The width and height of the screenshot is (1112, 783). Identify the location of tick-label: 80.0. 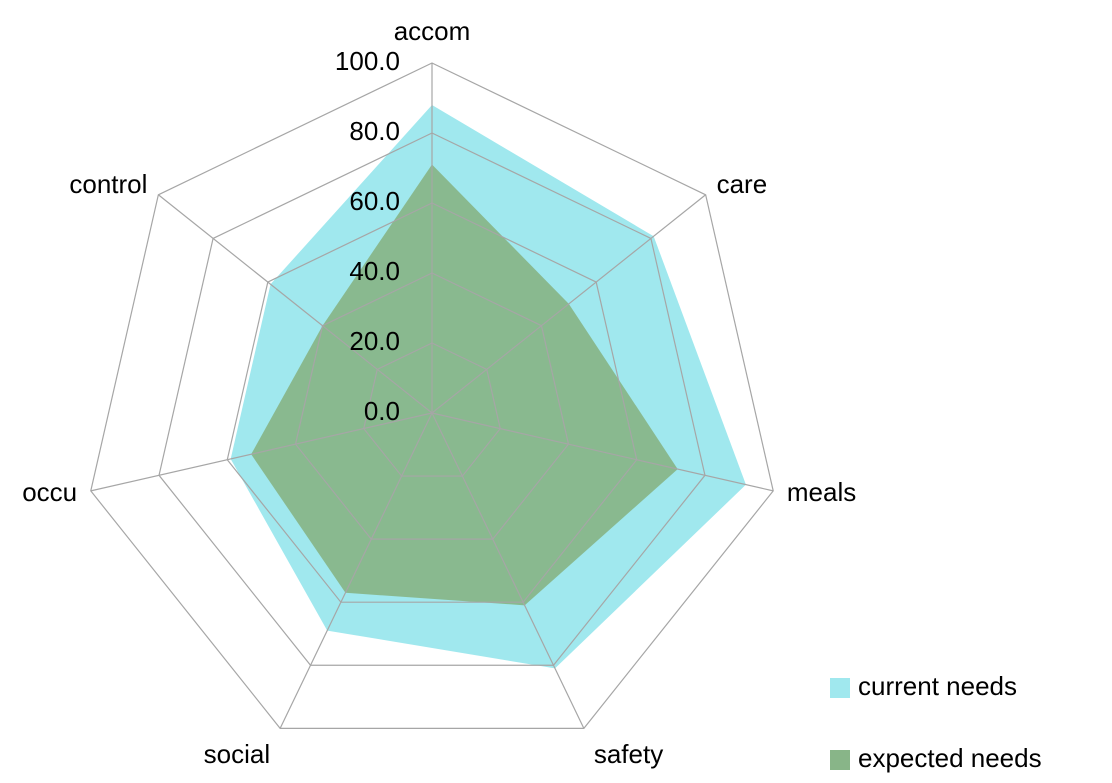
(374, 131).